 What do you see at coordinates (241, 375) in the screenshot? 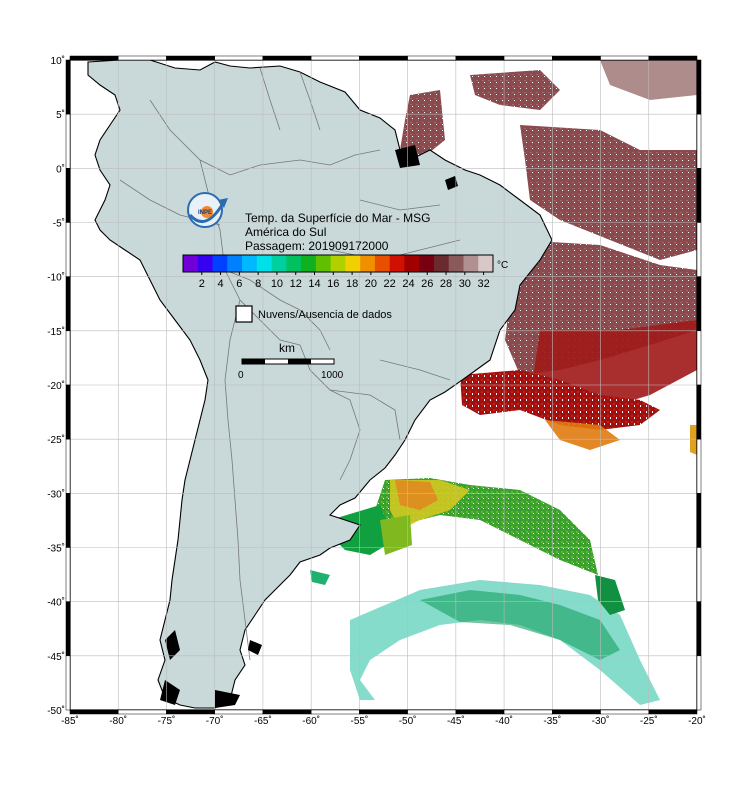
I see `scale-start: 0` at bounding box center [241, 375].